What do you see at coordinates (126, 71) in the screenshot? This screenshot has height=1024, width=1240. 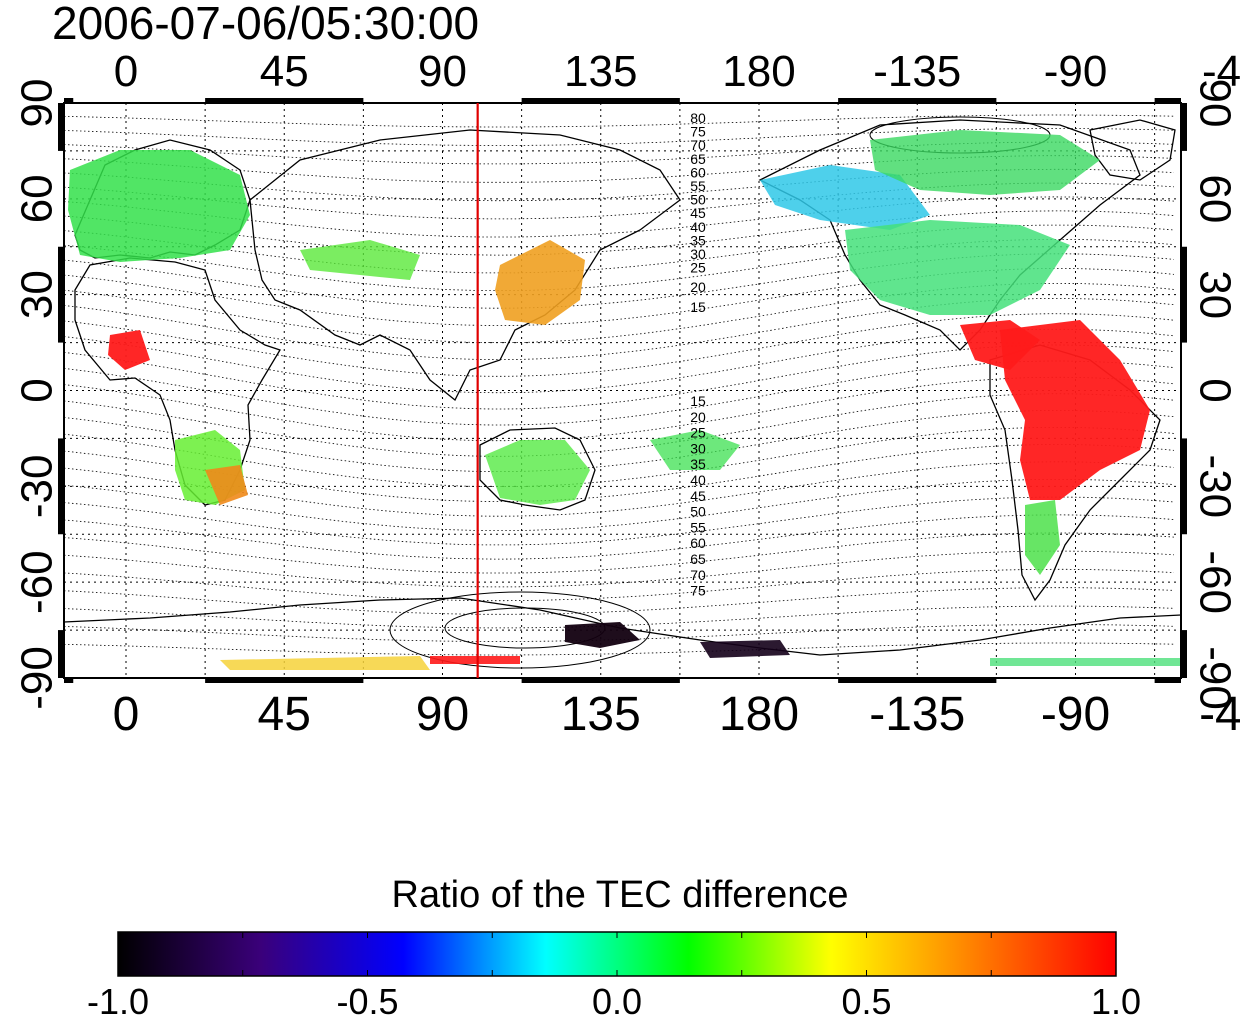 I see `top-lon-tick-label: 0` at bounding box center [126, 71].